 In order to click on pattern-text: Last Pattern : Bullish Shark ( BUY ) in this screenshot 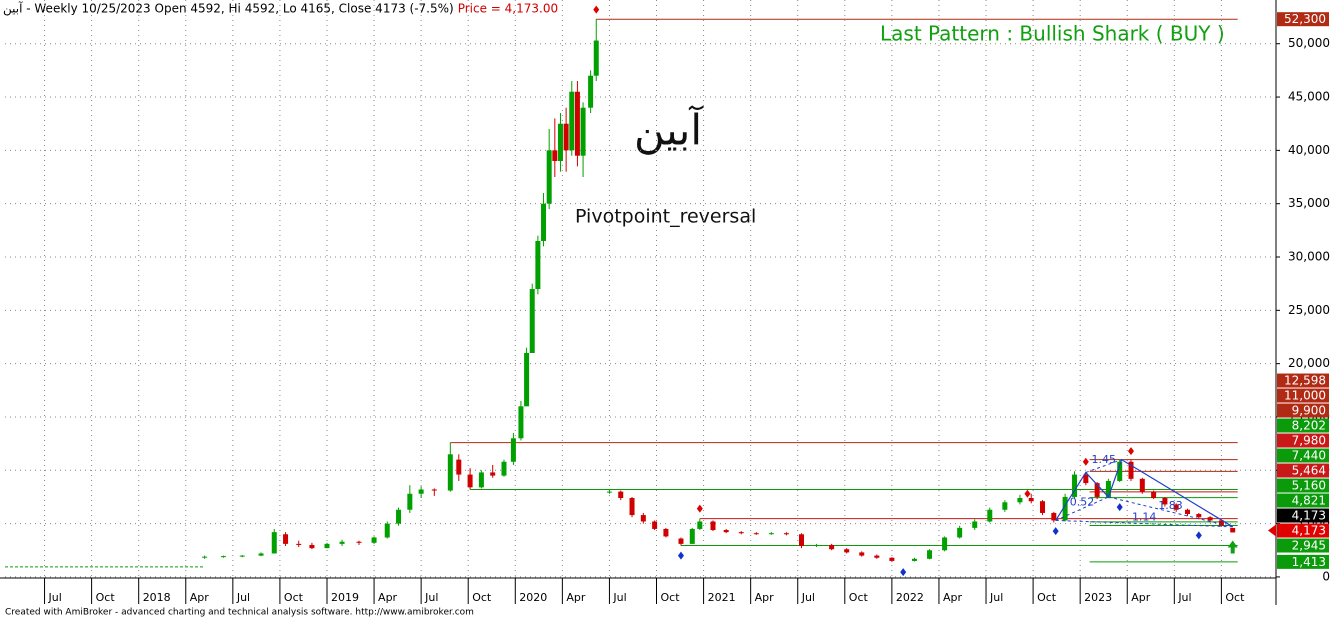, I will do `click(1052, 34)`.